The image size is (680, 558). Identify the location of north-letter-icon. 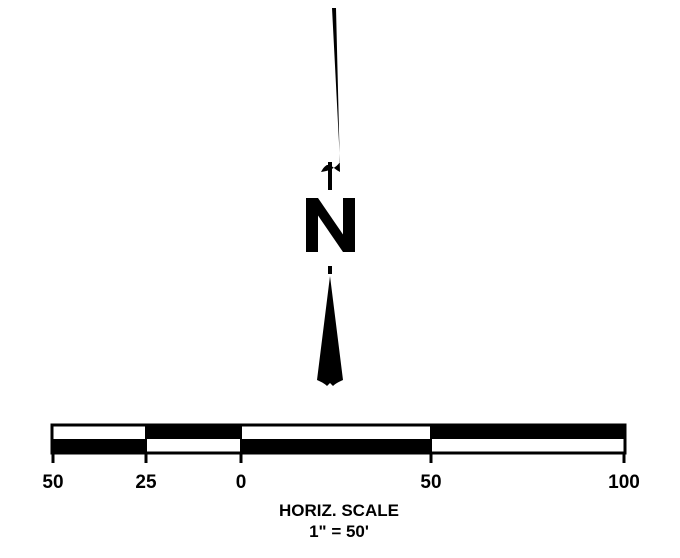
(330, 225).